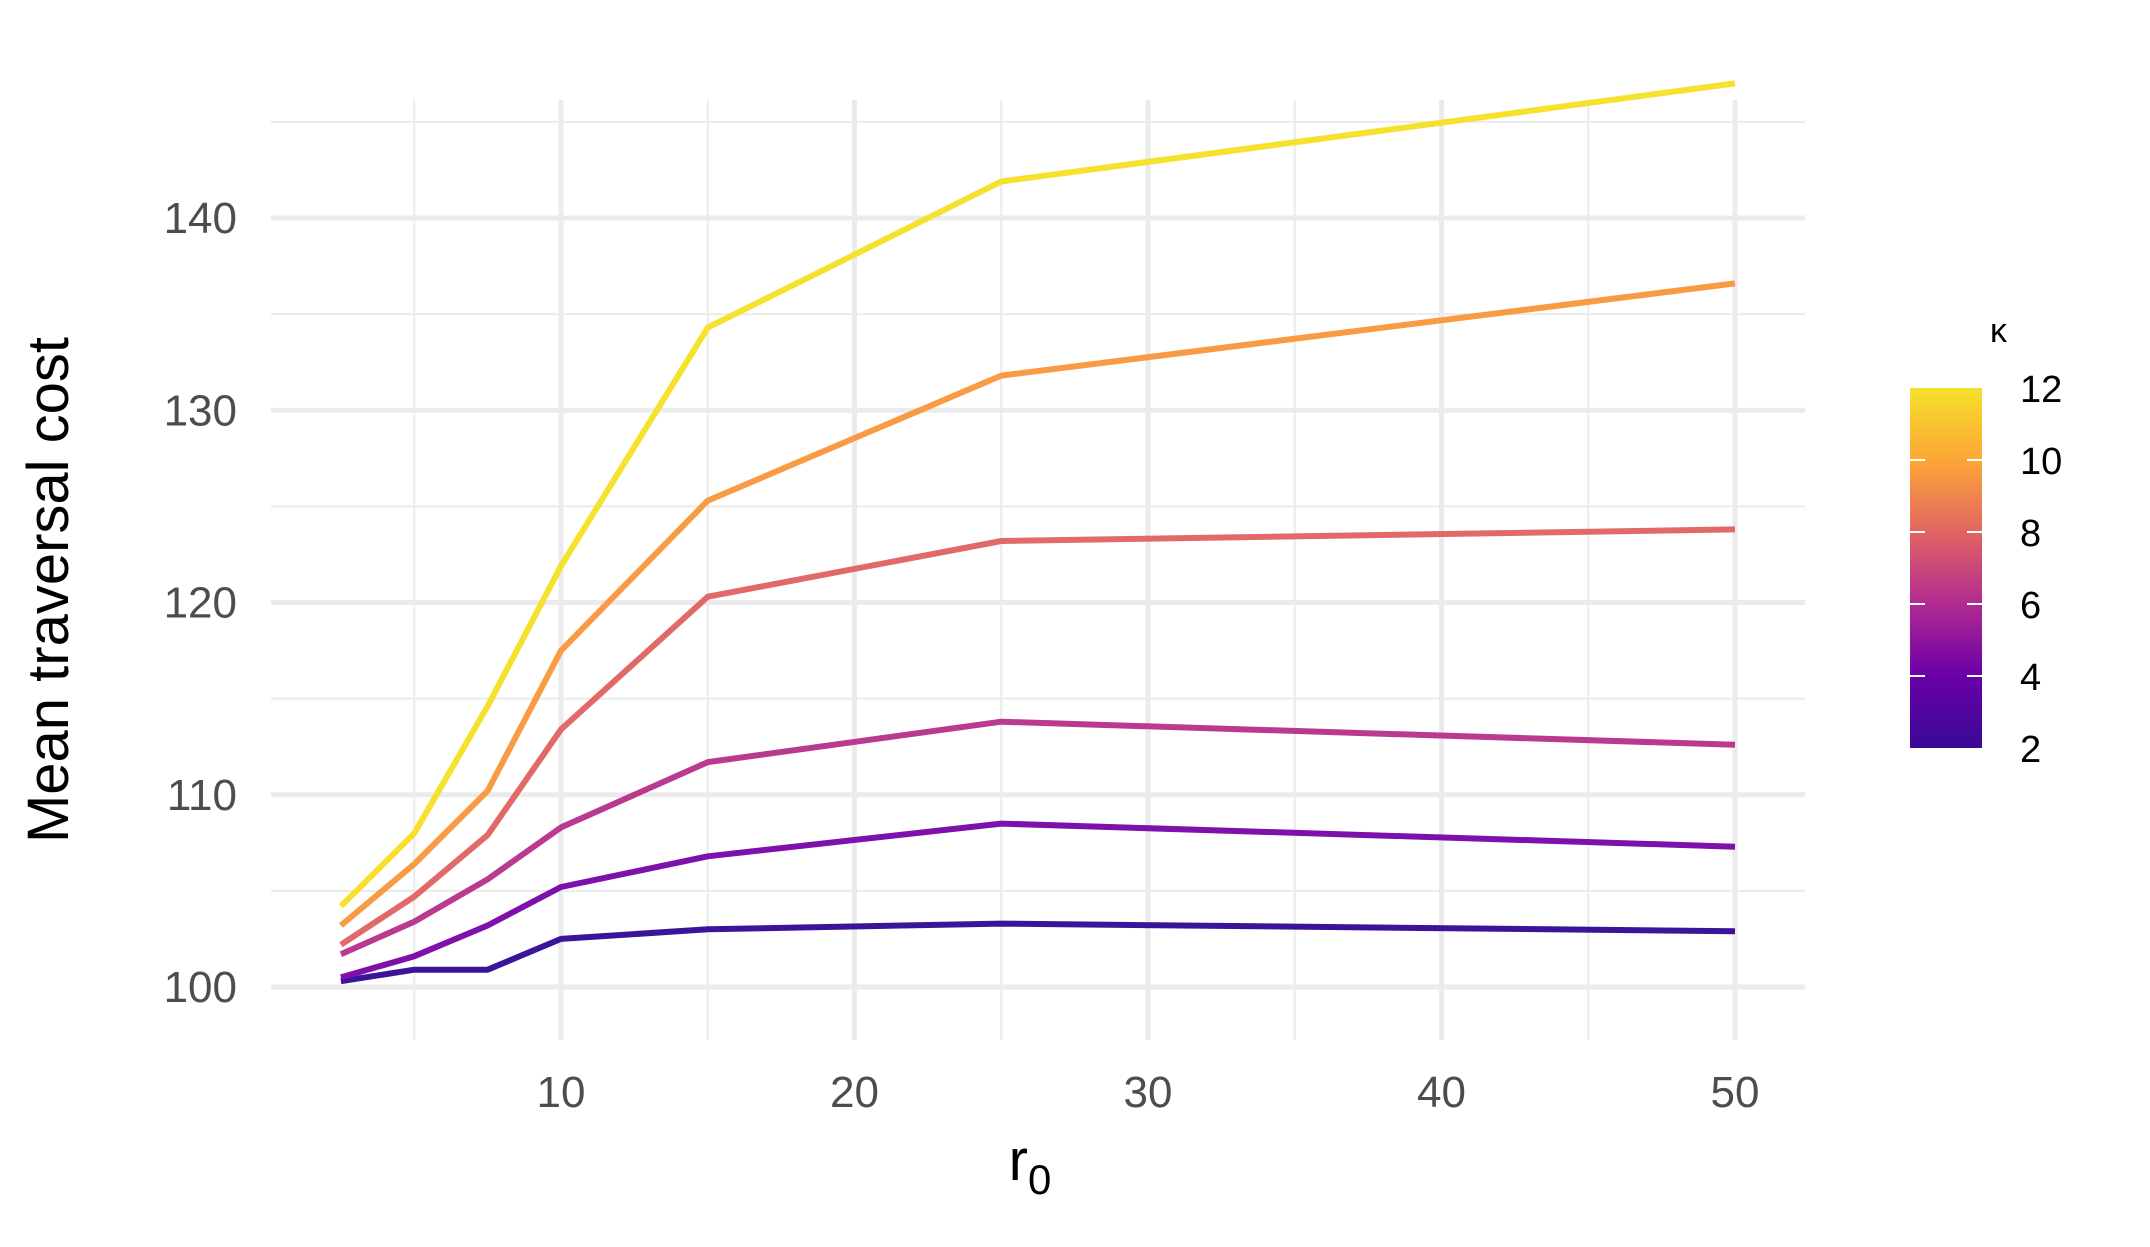 This screenshot has width=2150, height=1247. I want to click on legend-tick-label: 12, so click(2041, 390).